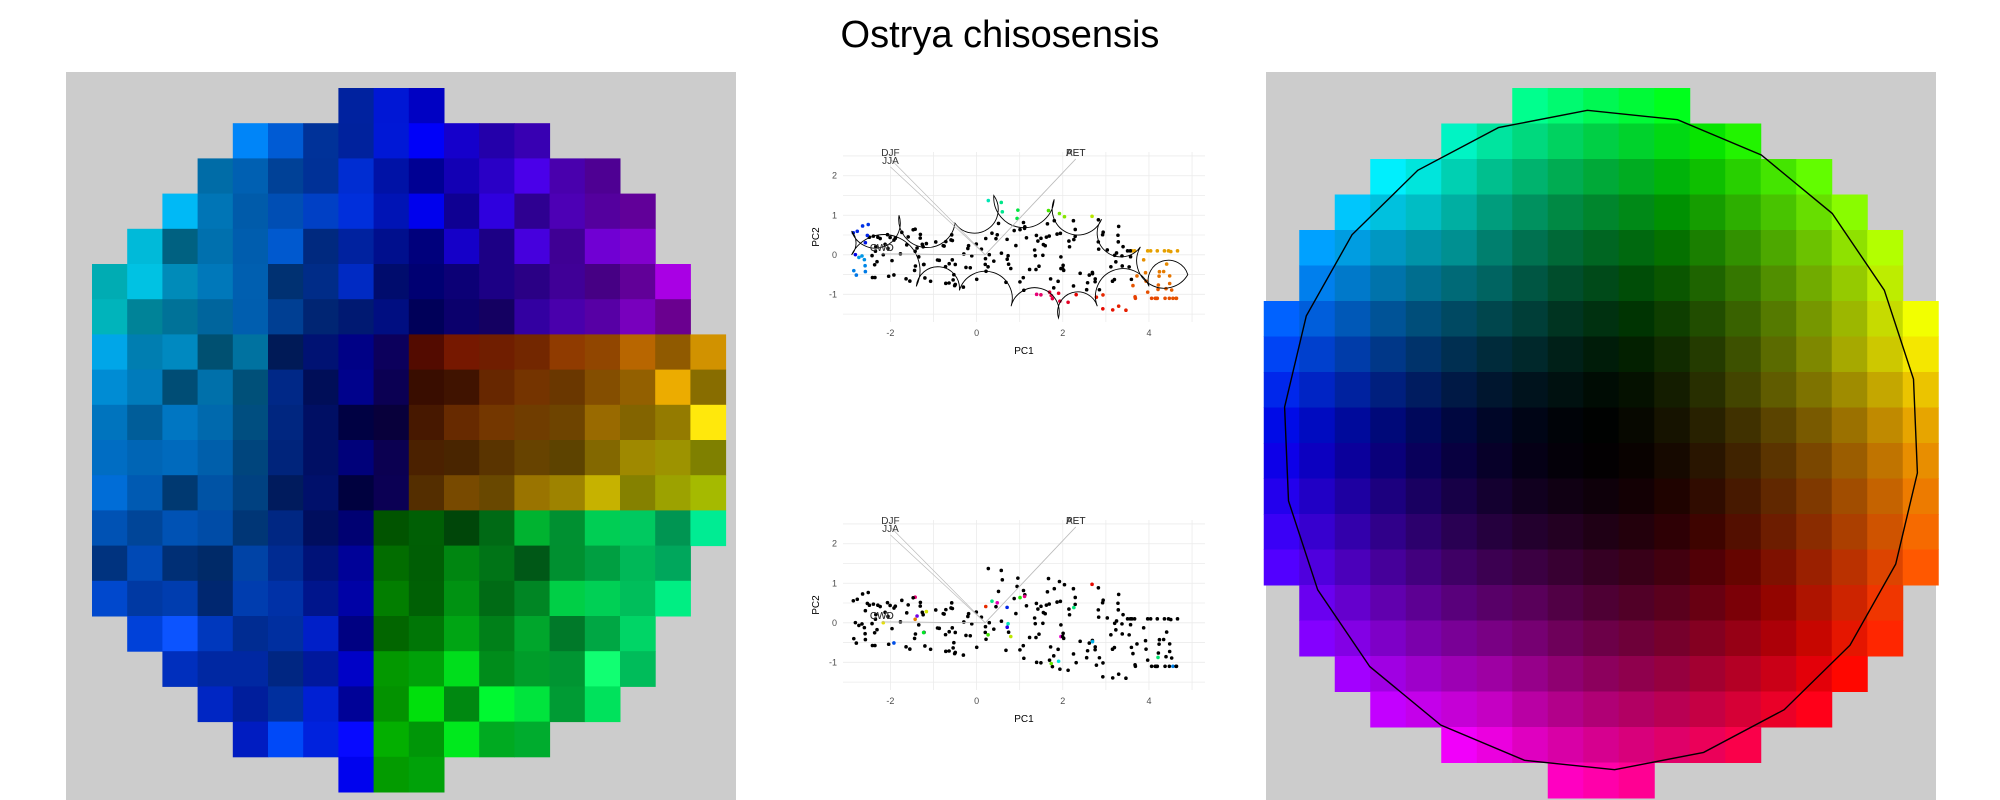 The width and height of the screenshot is (2000, 800). Describe the element at coordinates (1024, 351) in the screenshot. I see `x-axis-title: PC1` at that location.